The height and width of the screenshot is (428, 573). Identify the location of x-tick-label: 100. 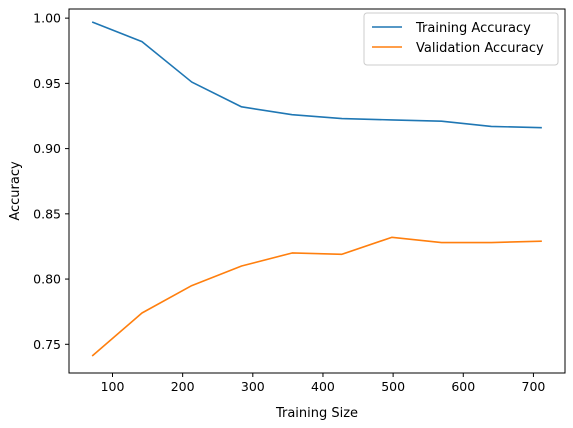
(113, 386).